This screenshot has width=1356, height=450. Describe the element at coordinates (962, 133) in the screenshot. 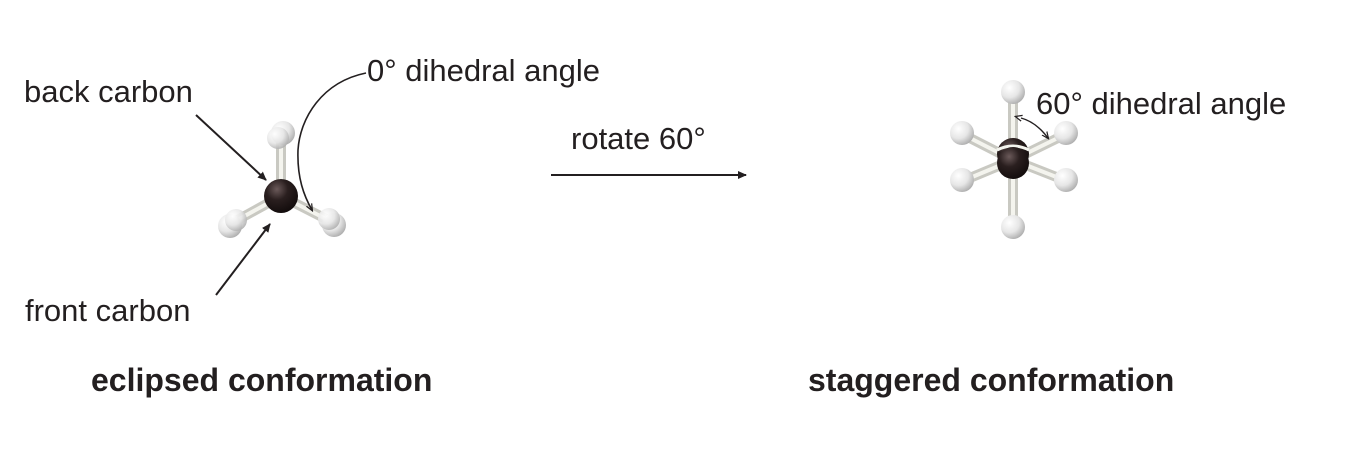

I see `hydrogen-atom-upper-left` at that location.